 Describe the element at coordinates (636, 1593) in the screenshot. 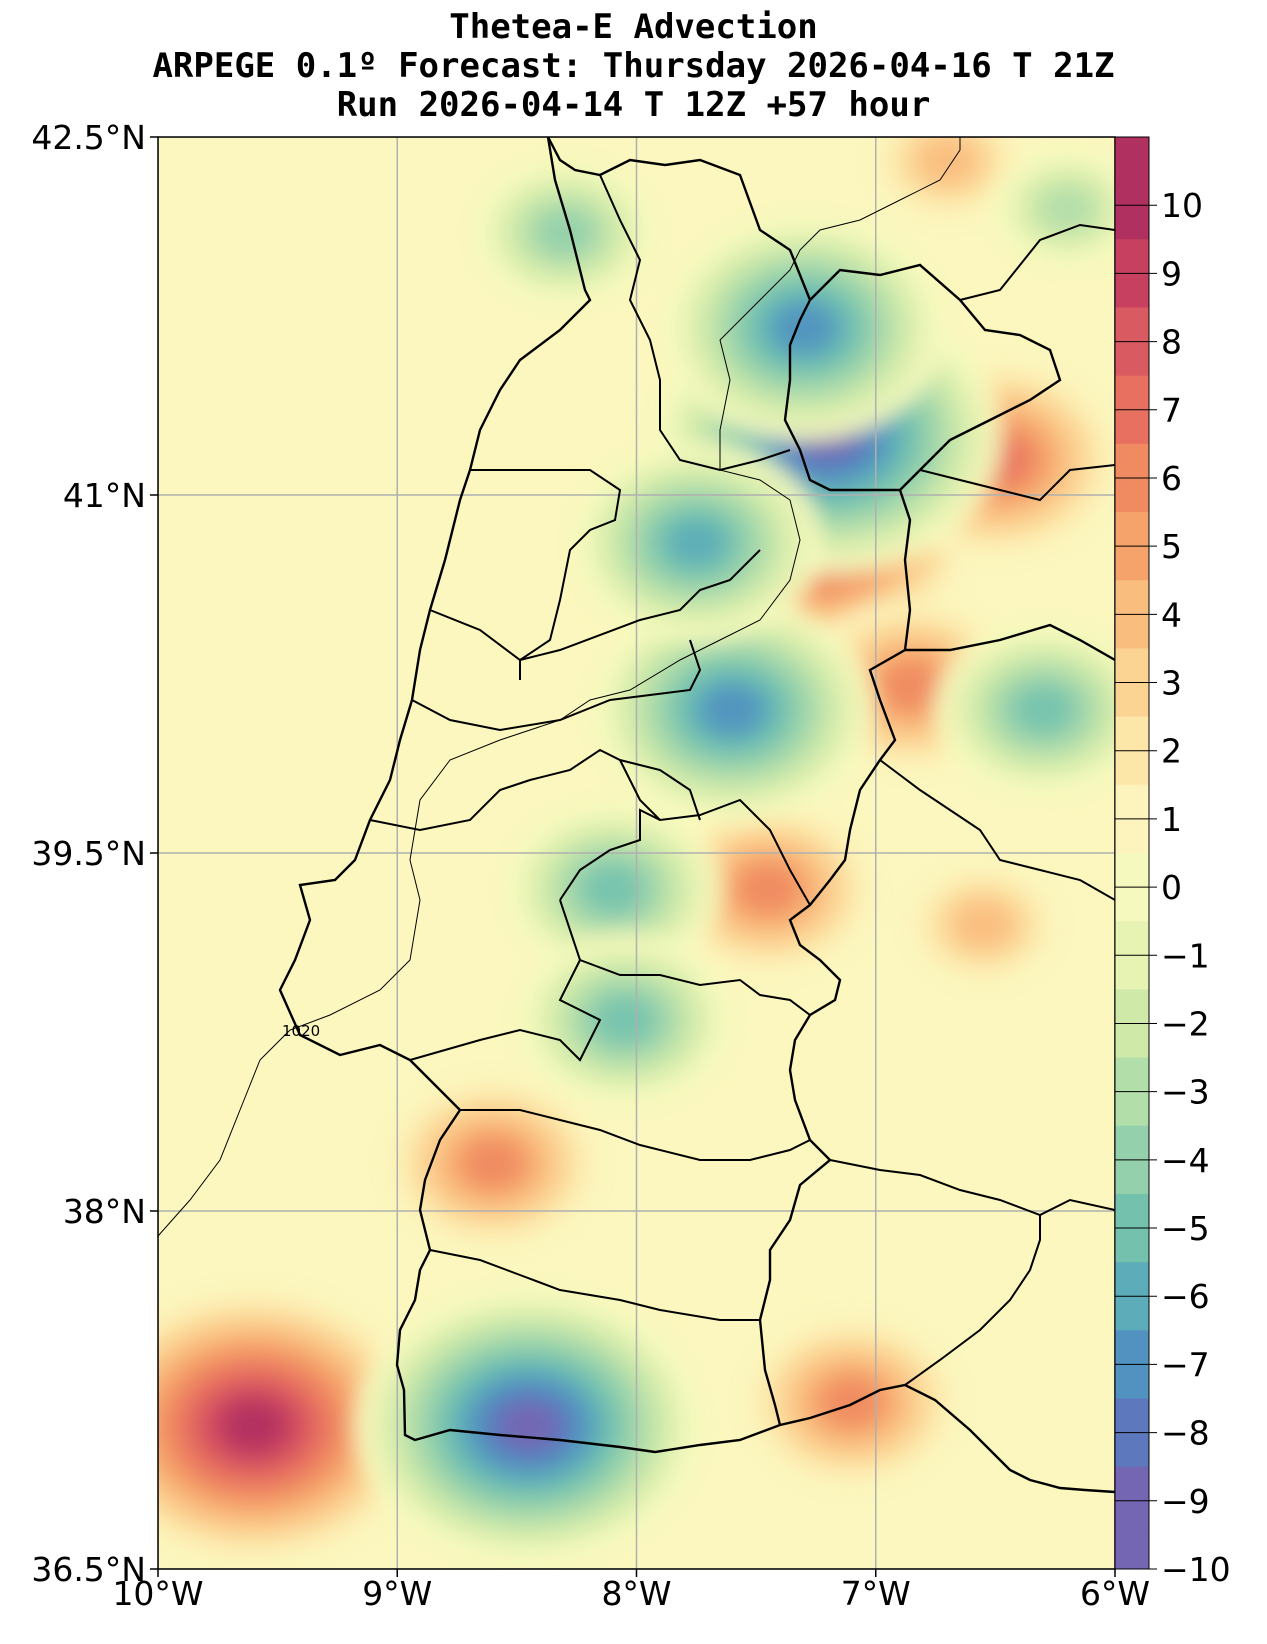

I see `lon-tick-label: 8°W` at that location.